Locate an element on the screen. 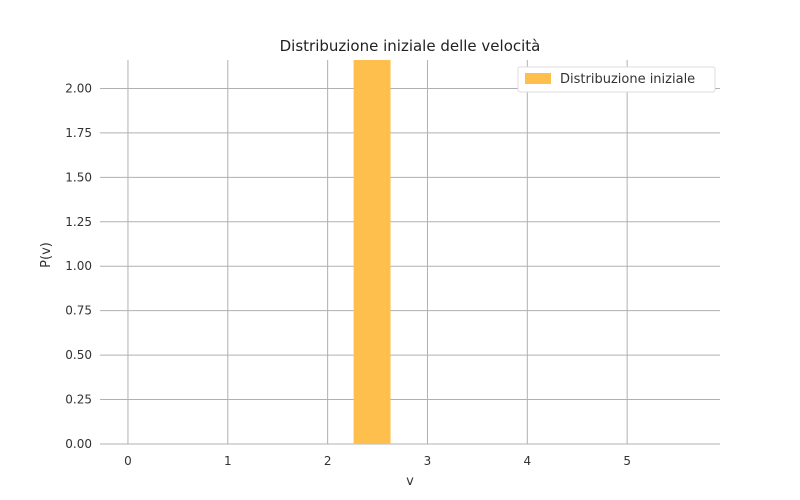 The image size is (800, 500). y-tick-label: 0.00 is located at coordinates (78, 444).